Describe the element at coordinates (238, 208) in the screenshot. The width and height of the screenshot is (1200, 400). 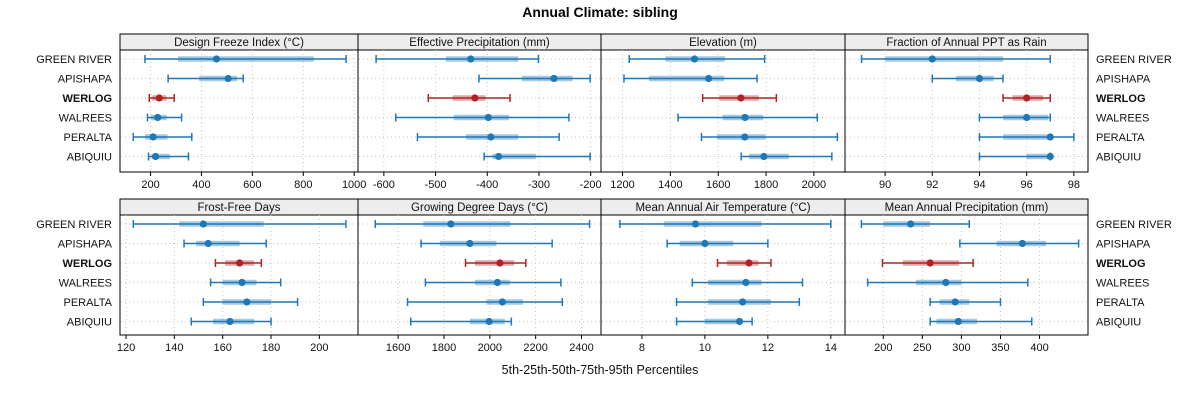
I see `strip-label-frost-free-days: Frost-Free Days` at that location.